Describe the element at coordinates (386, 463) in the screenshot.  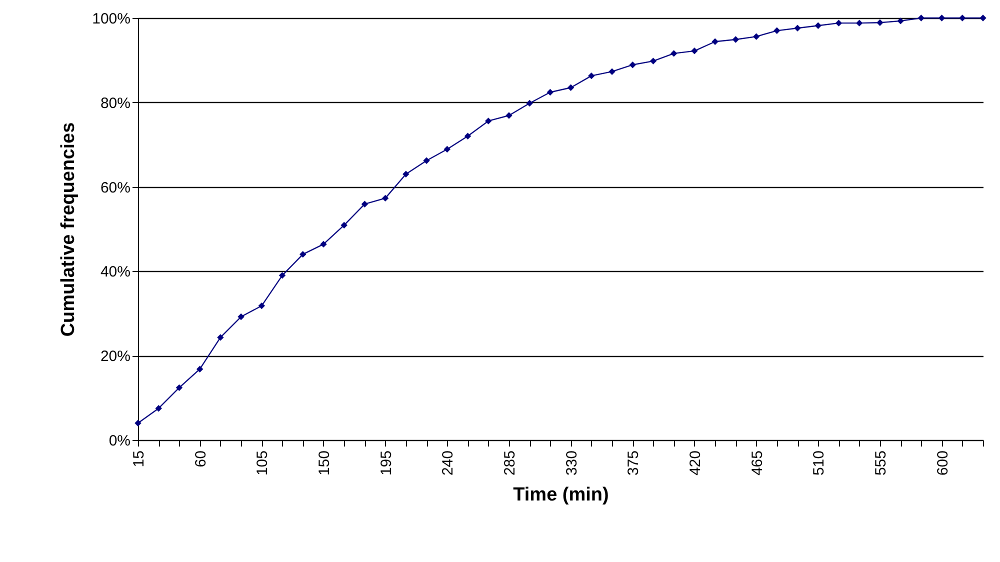
I see `x-tick-label: 195` at that location.